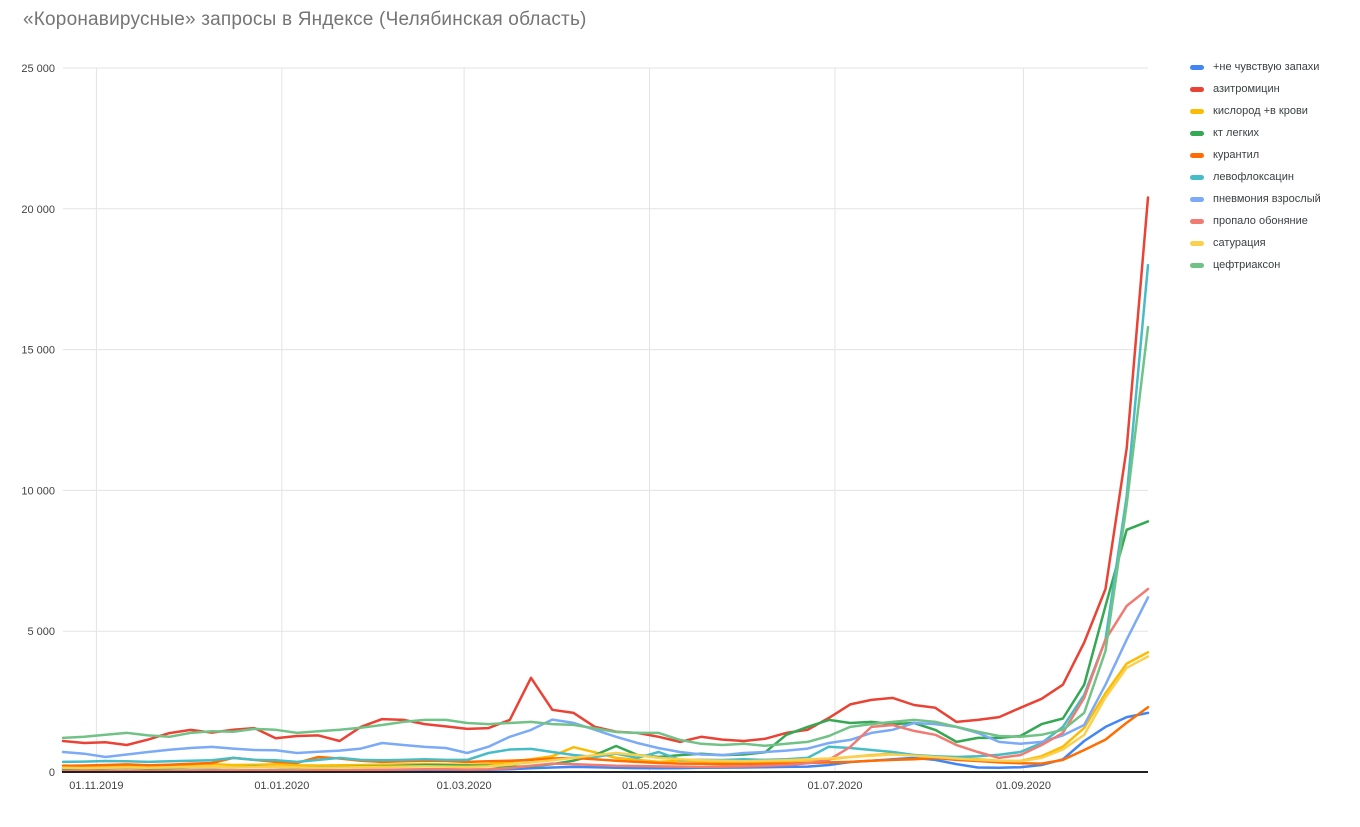 The width and height of the screenshot is (1360, 827). Describe the element at coordinates (38, 210) in the screenshot. I see `y-axis-label: 20 000` at that location.